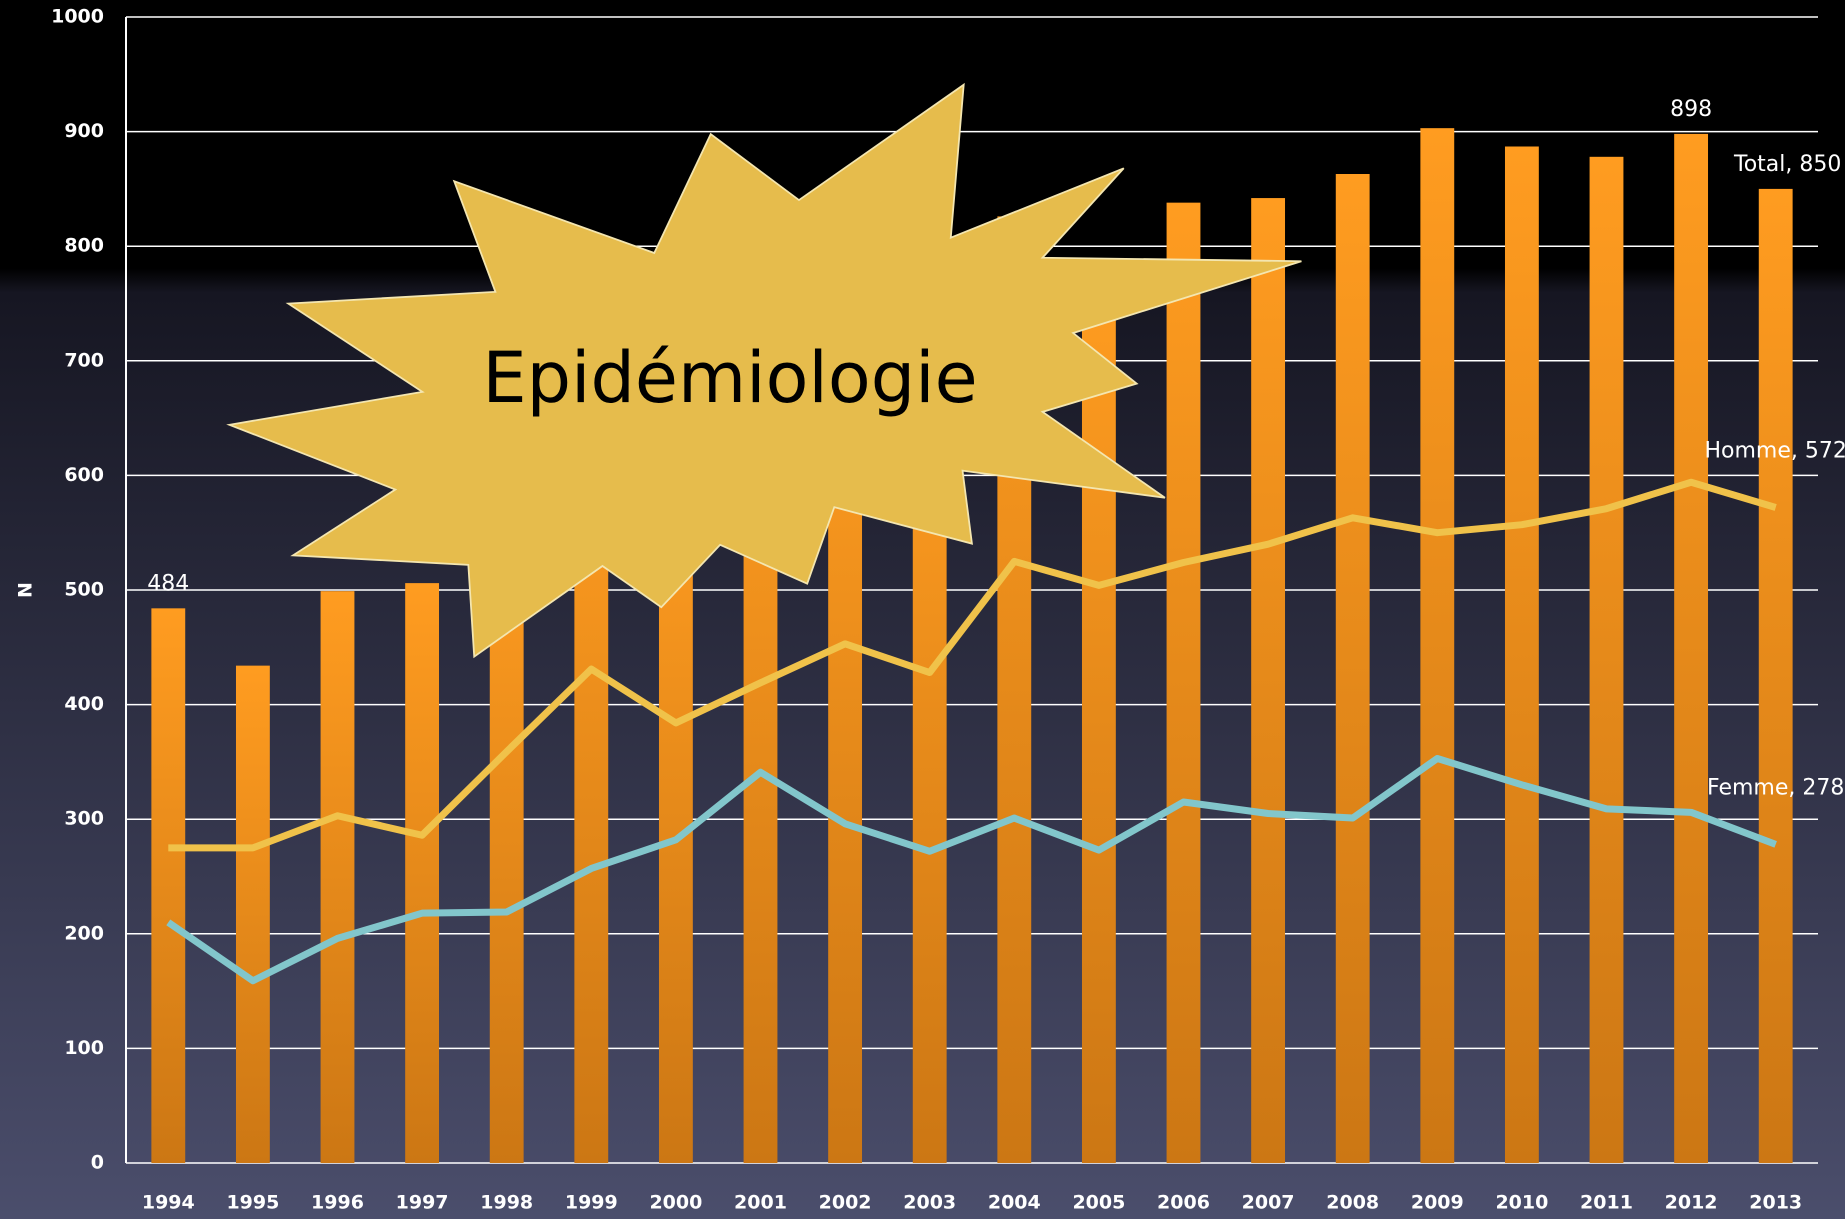  What do you see at coordinates (1437, 1203) in the screenshot?
I see `x-tick-label: 2009` at bounding box center [1437, 1203].